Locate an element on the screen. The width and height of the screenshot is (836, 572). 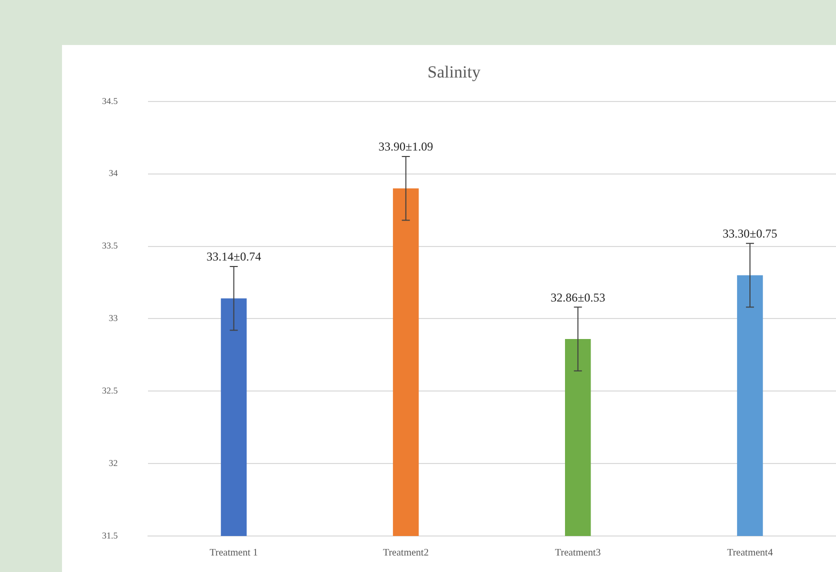
y-tick-label: 33.5 is located at coordinates (110, 245).